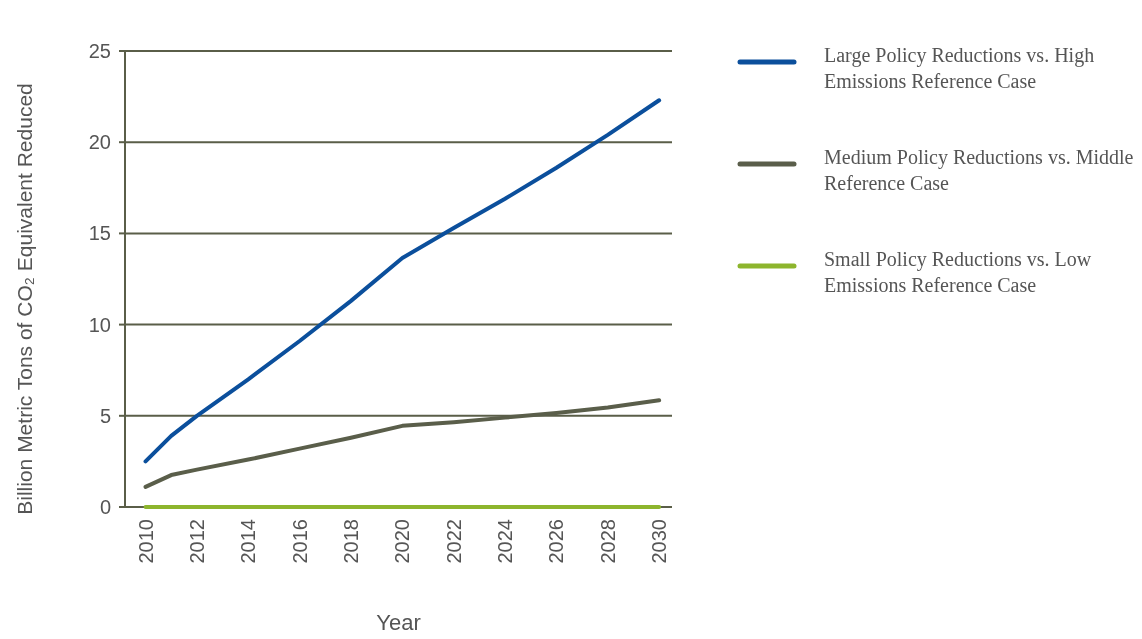 Image resolution: width=1142 pixels, height=639 pixels. Describe the element at coordinates (99, 324) in the screenshot. I see `y-tick-label: 10` at that location.